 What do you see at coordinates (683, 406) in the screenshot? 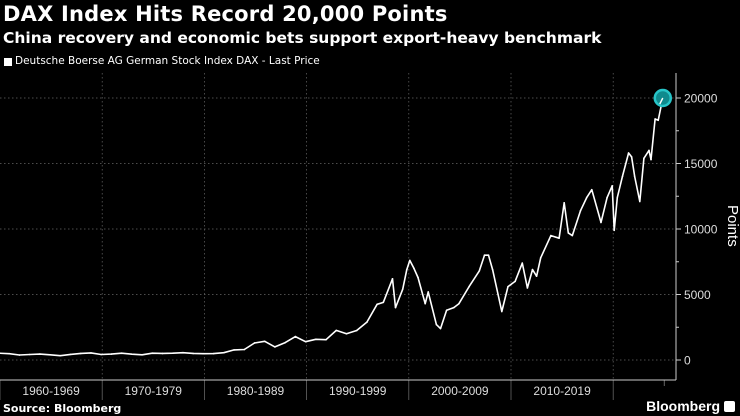
I see `bloomberg-logo: Bloomberg` at bounding box center [683, 406].